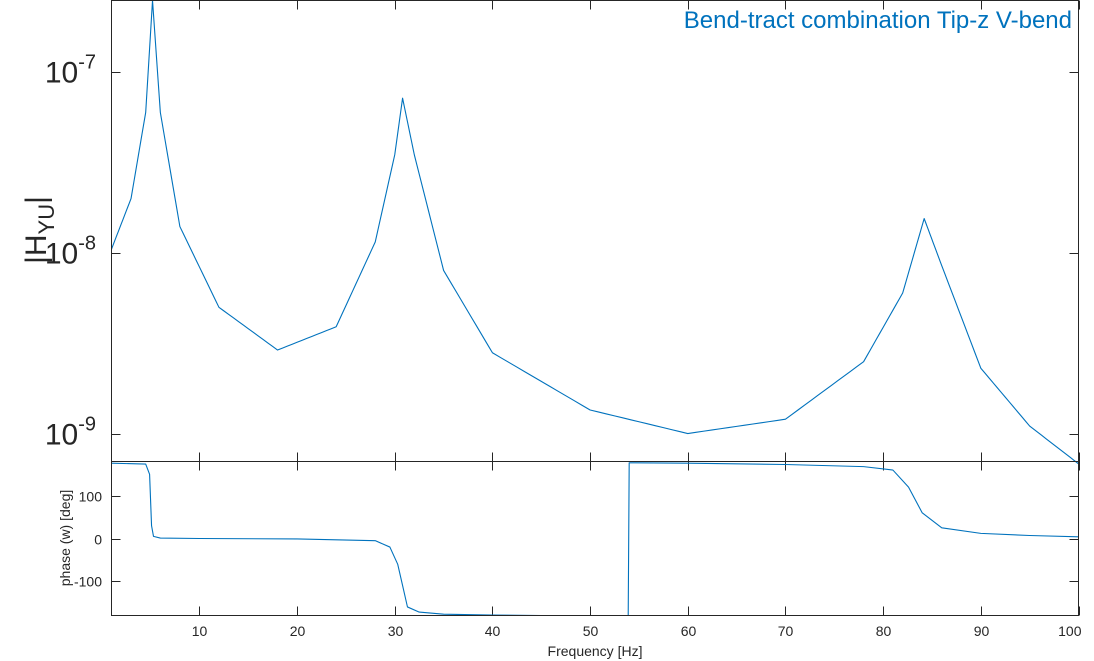 Image resolution: width=1094 pixels, height=661 pixels. What do you see at coordinates (786, 631) in the screenshot?
I see `phase-xtick-label: 70` at bounding box center [786, 631].